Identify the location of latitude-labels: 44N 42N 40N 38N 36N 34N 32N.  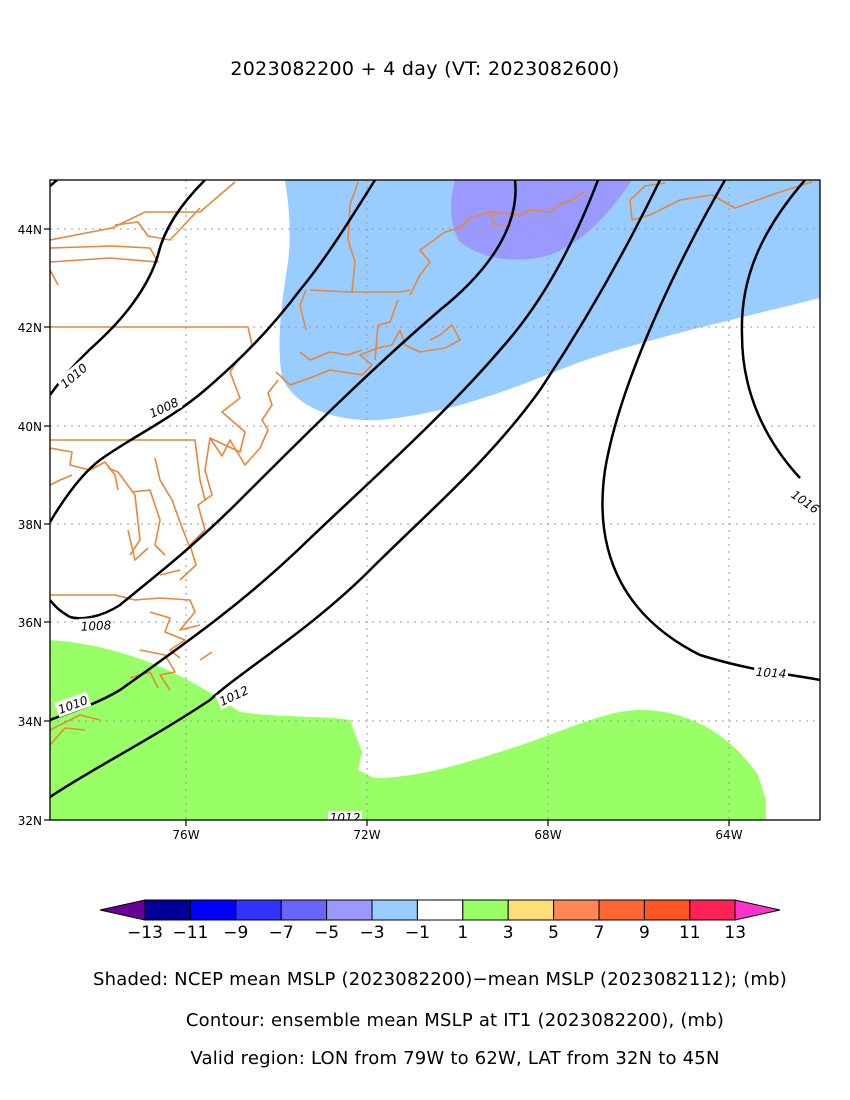
(30, 525).